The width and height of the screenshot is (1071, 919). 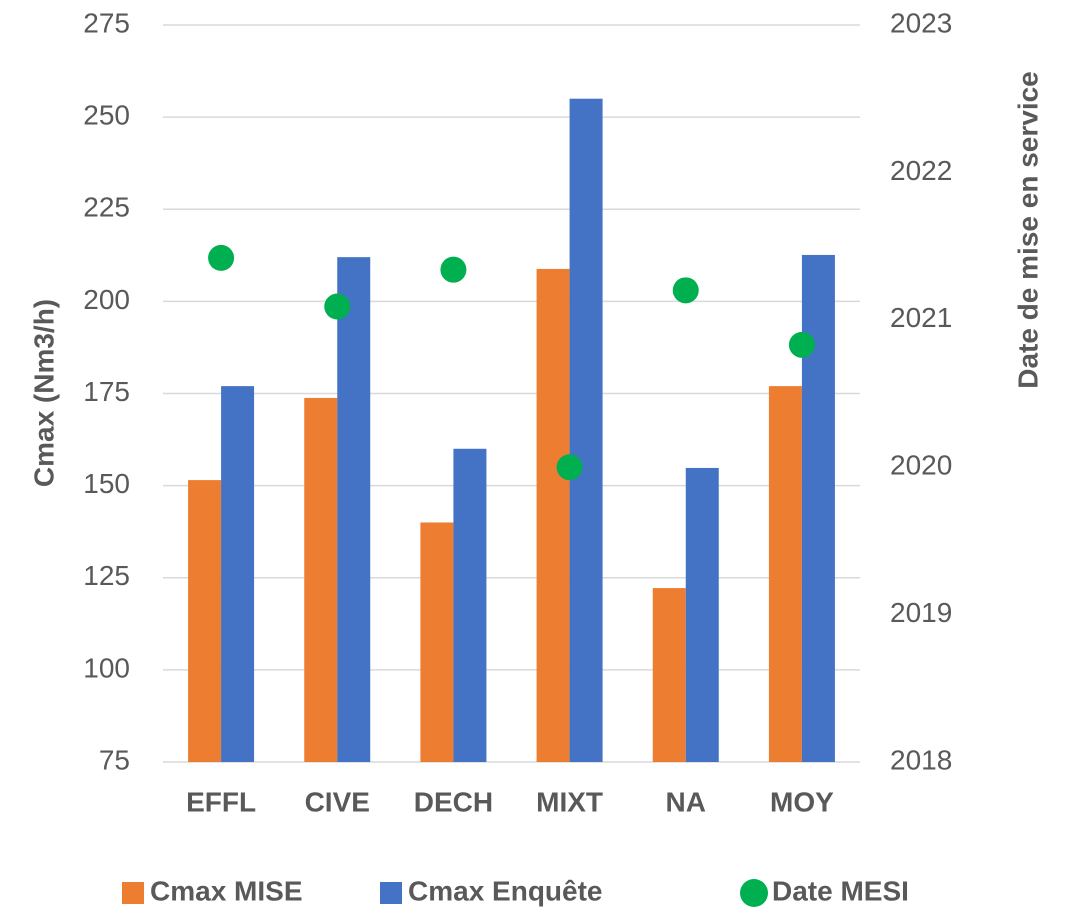 What do you see at coordinates (802, 801) in the screenshot?
I see `x-tick-label: MOY` at bounding box center [802, 801].